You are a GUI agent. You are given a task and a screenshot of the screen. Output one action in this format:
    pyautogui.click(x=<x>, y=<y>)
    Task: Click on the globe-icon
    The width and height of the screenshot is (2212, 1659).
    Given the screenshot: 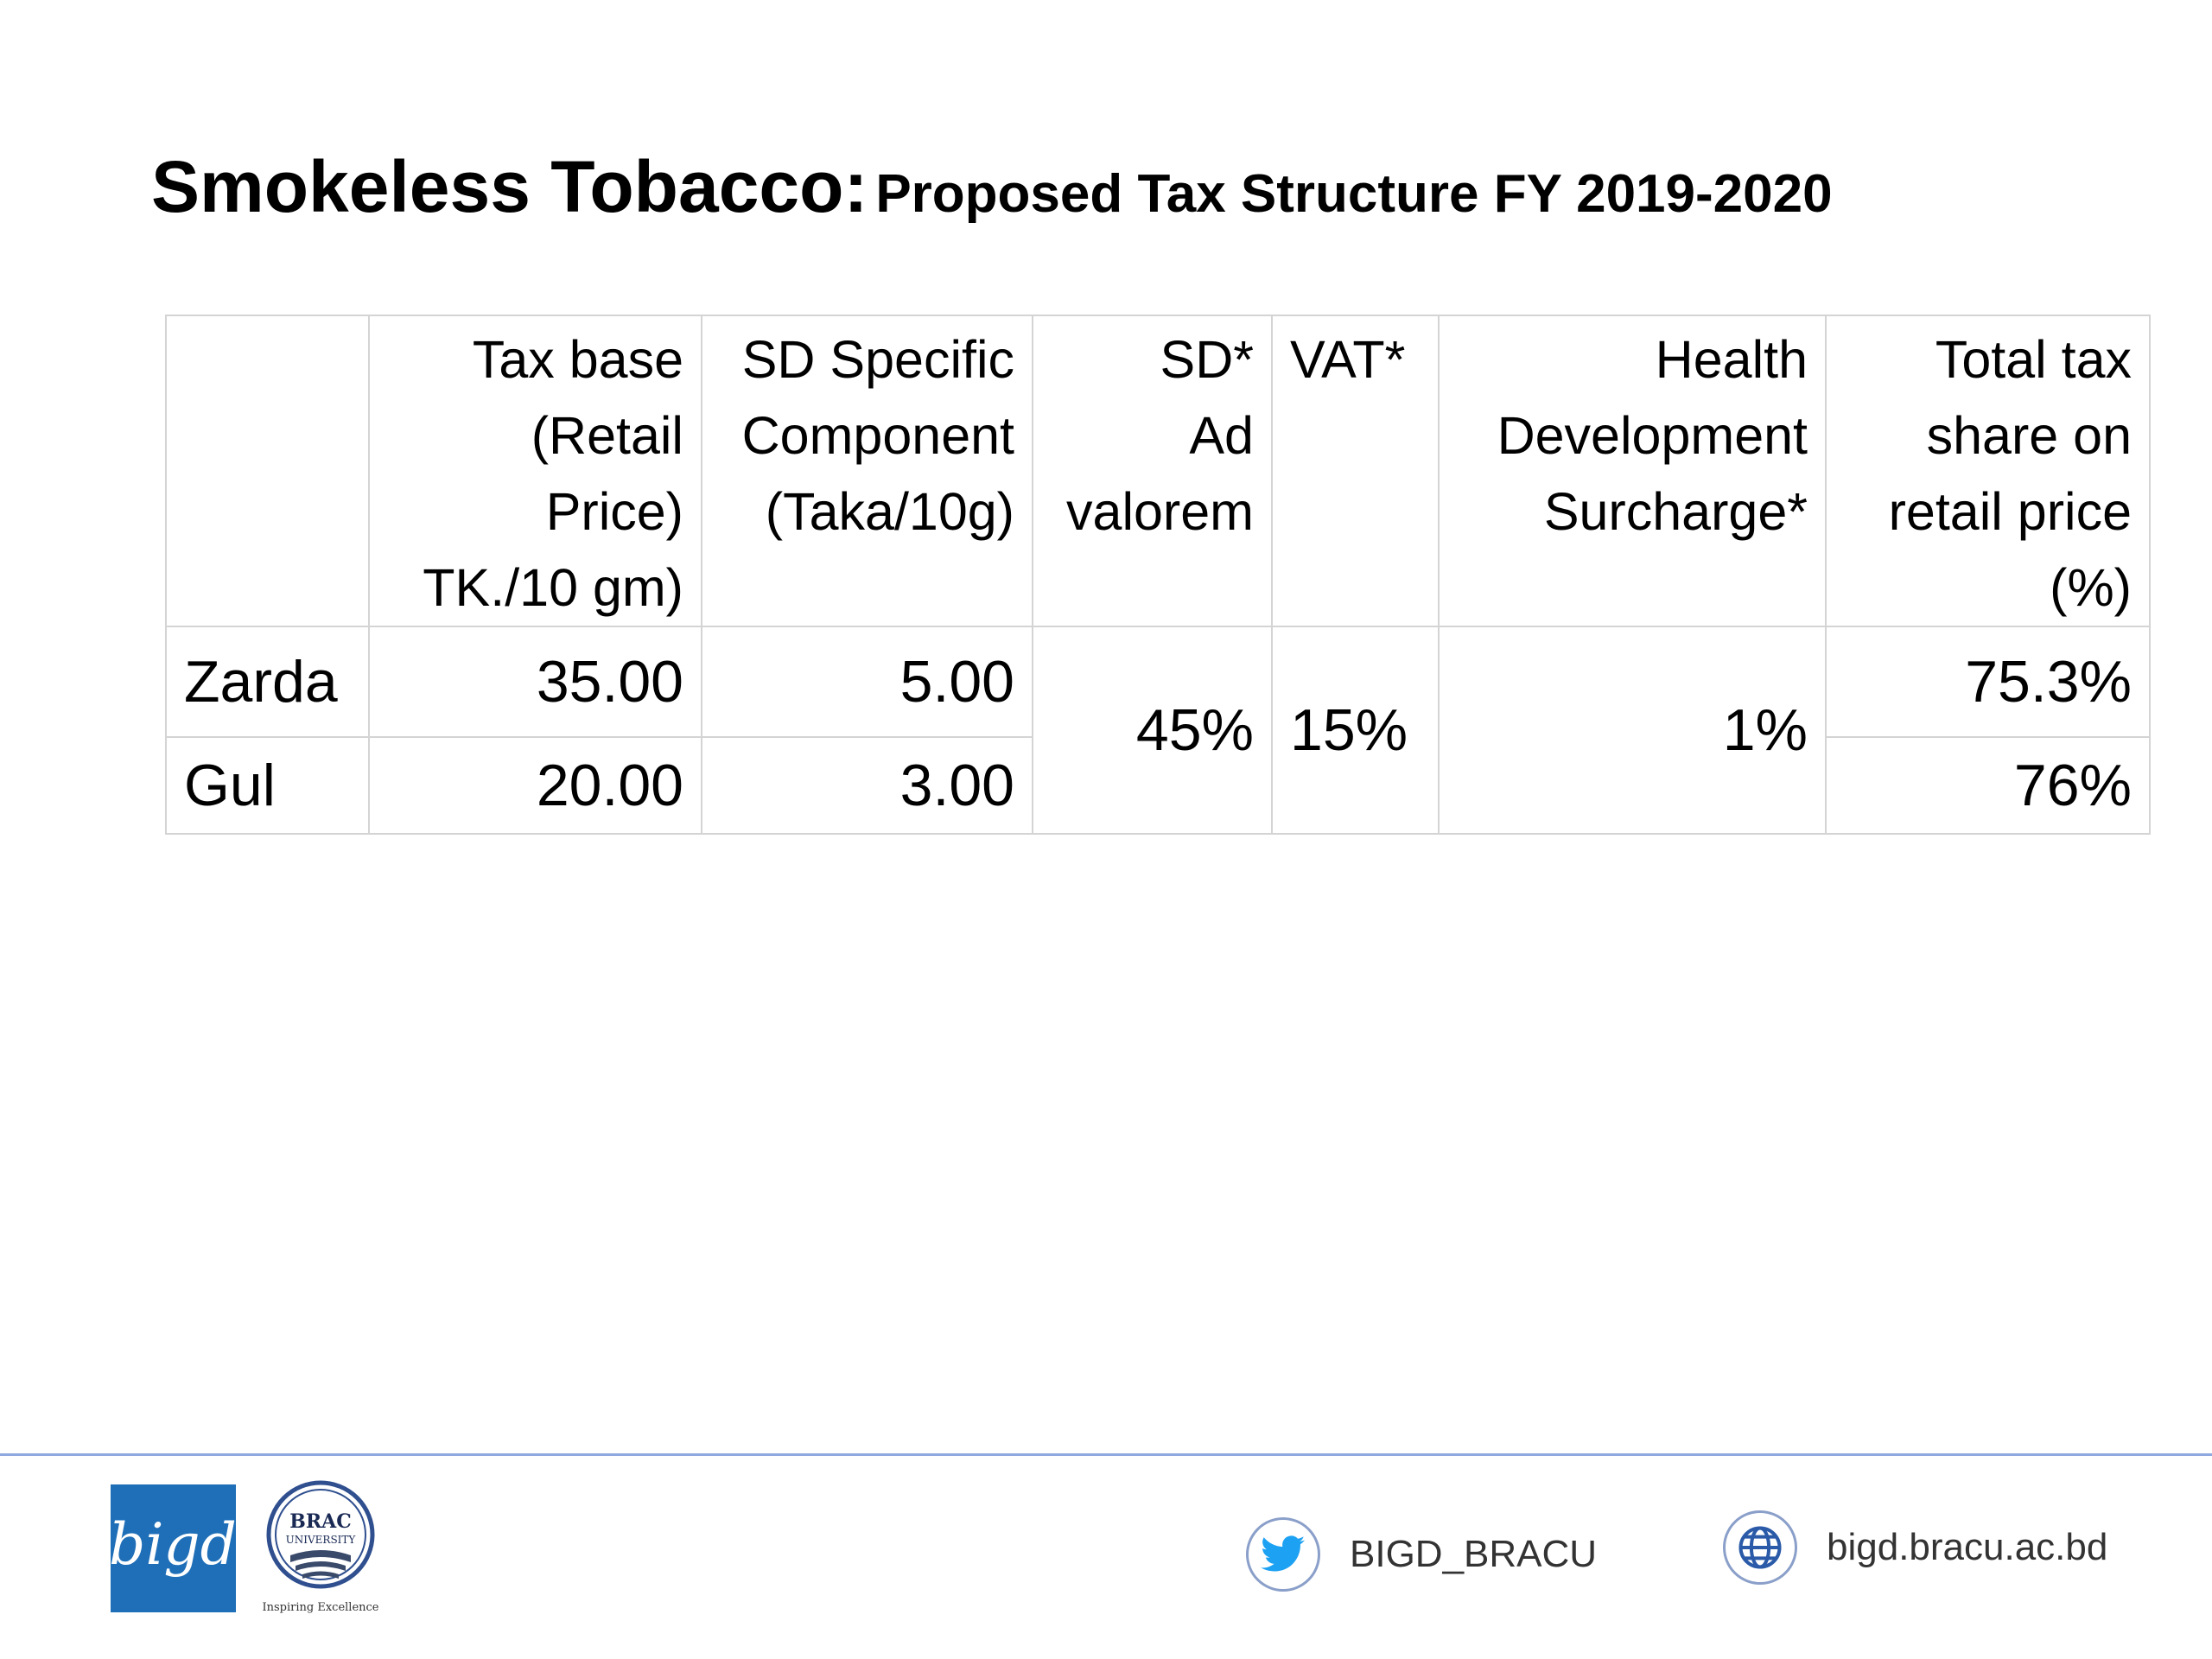 What is the action you would take?
    pyautogui.click(x=1760, y=1547)
    